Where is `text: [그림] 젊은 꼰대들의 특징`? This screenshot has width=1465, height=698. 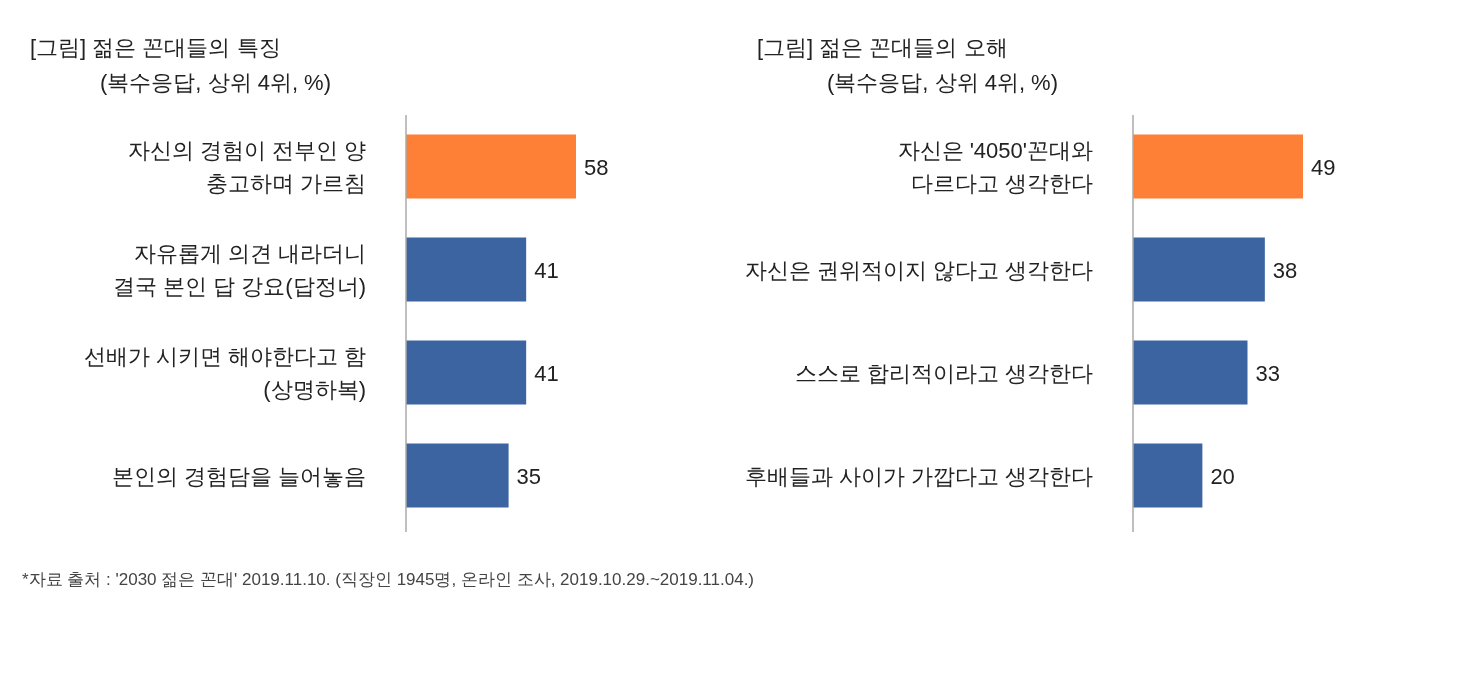
text: [그림] 젊은 꼰대들의 특징 is located at coordinates (155, 47).